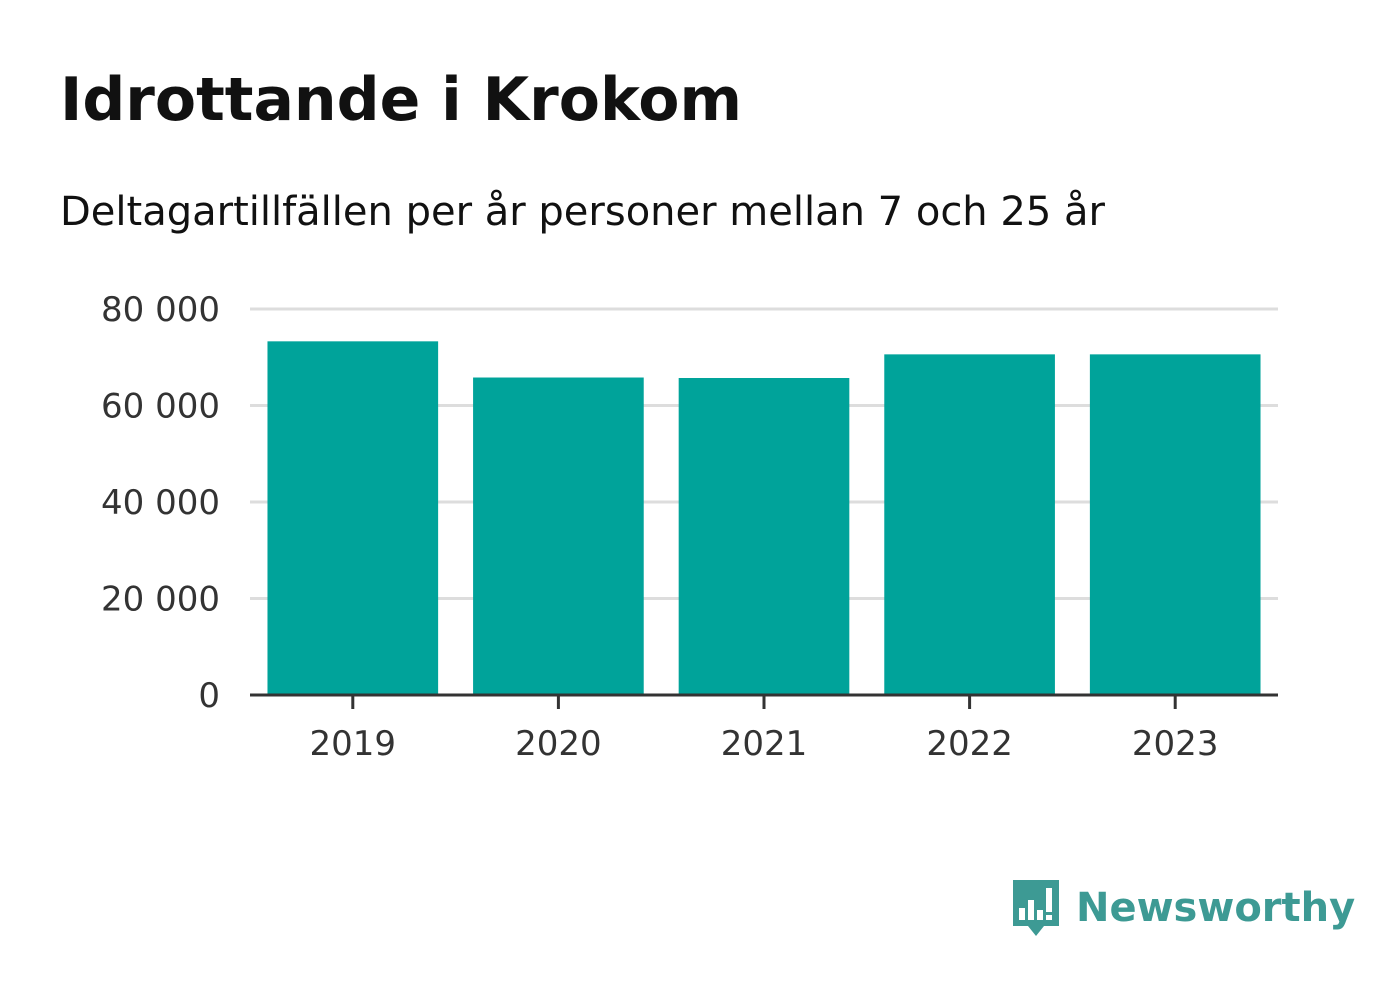 Image resolution: width=1382 pixels, height=999 pixels. I want to click on x-tick-label: 2020, so click(558, 744).